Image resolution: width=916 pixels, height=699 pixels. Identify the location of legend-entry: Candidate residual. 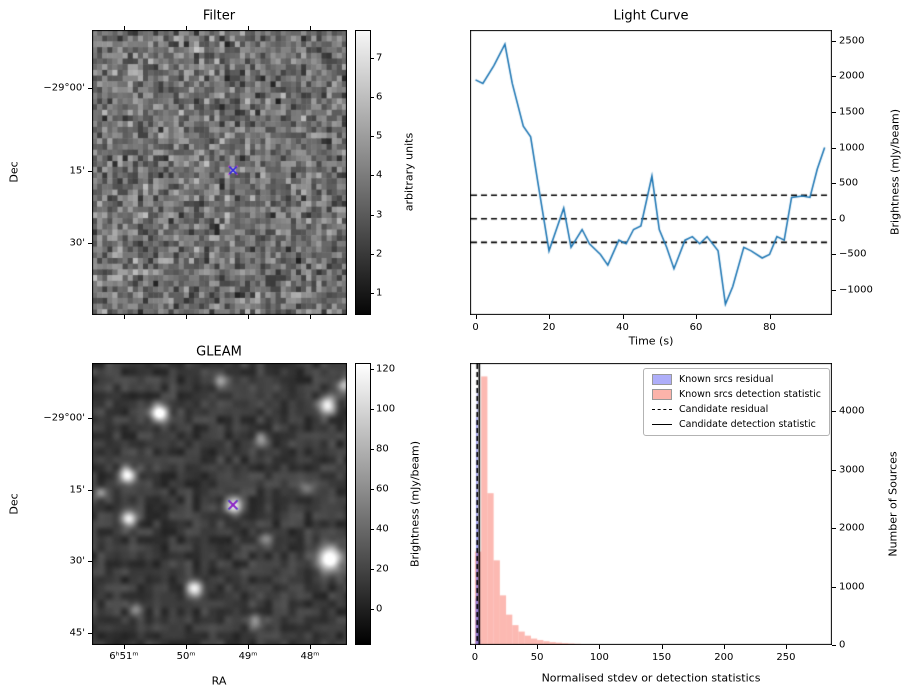
(736, 409).